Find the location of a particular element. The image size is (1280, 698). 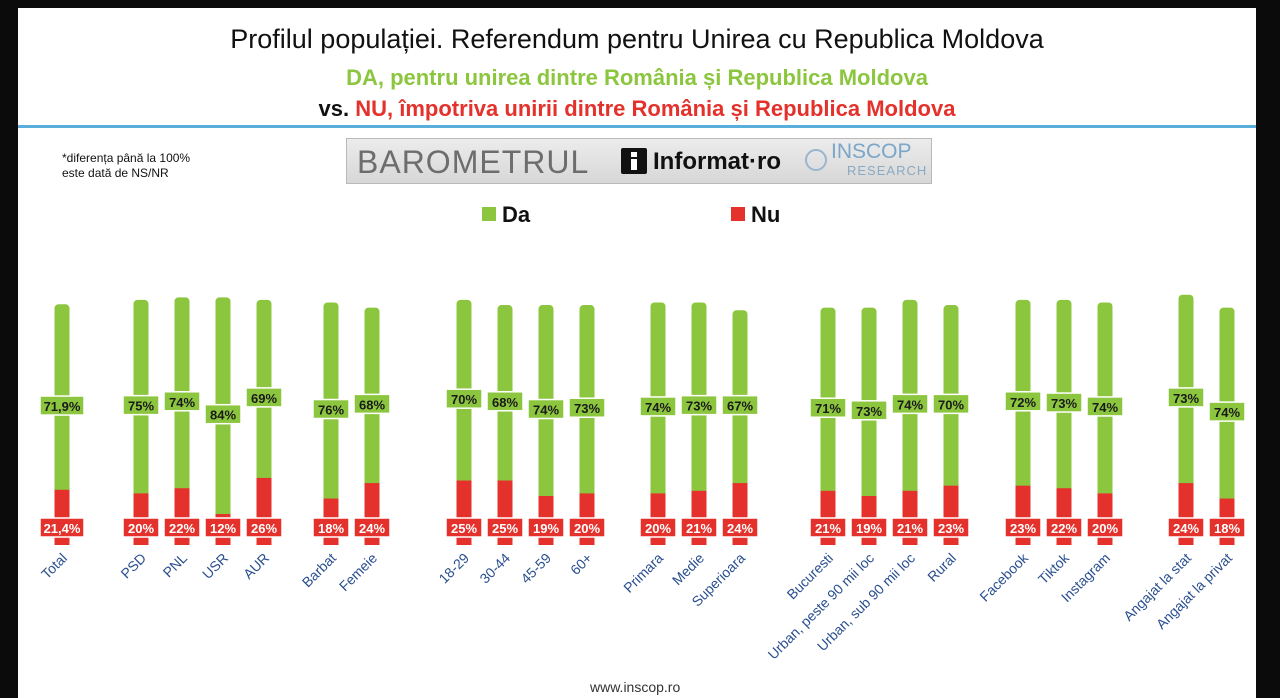

label-nu-3: 12% is located at coordinates (223, 528).